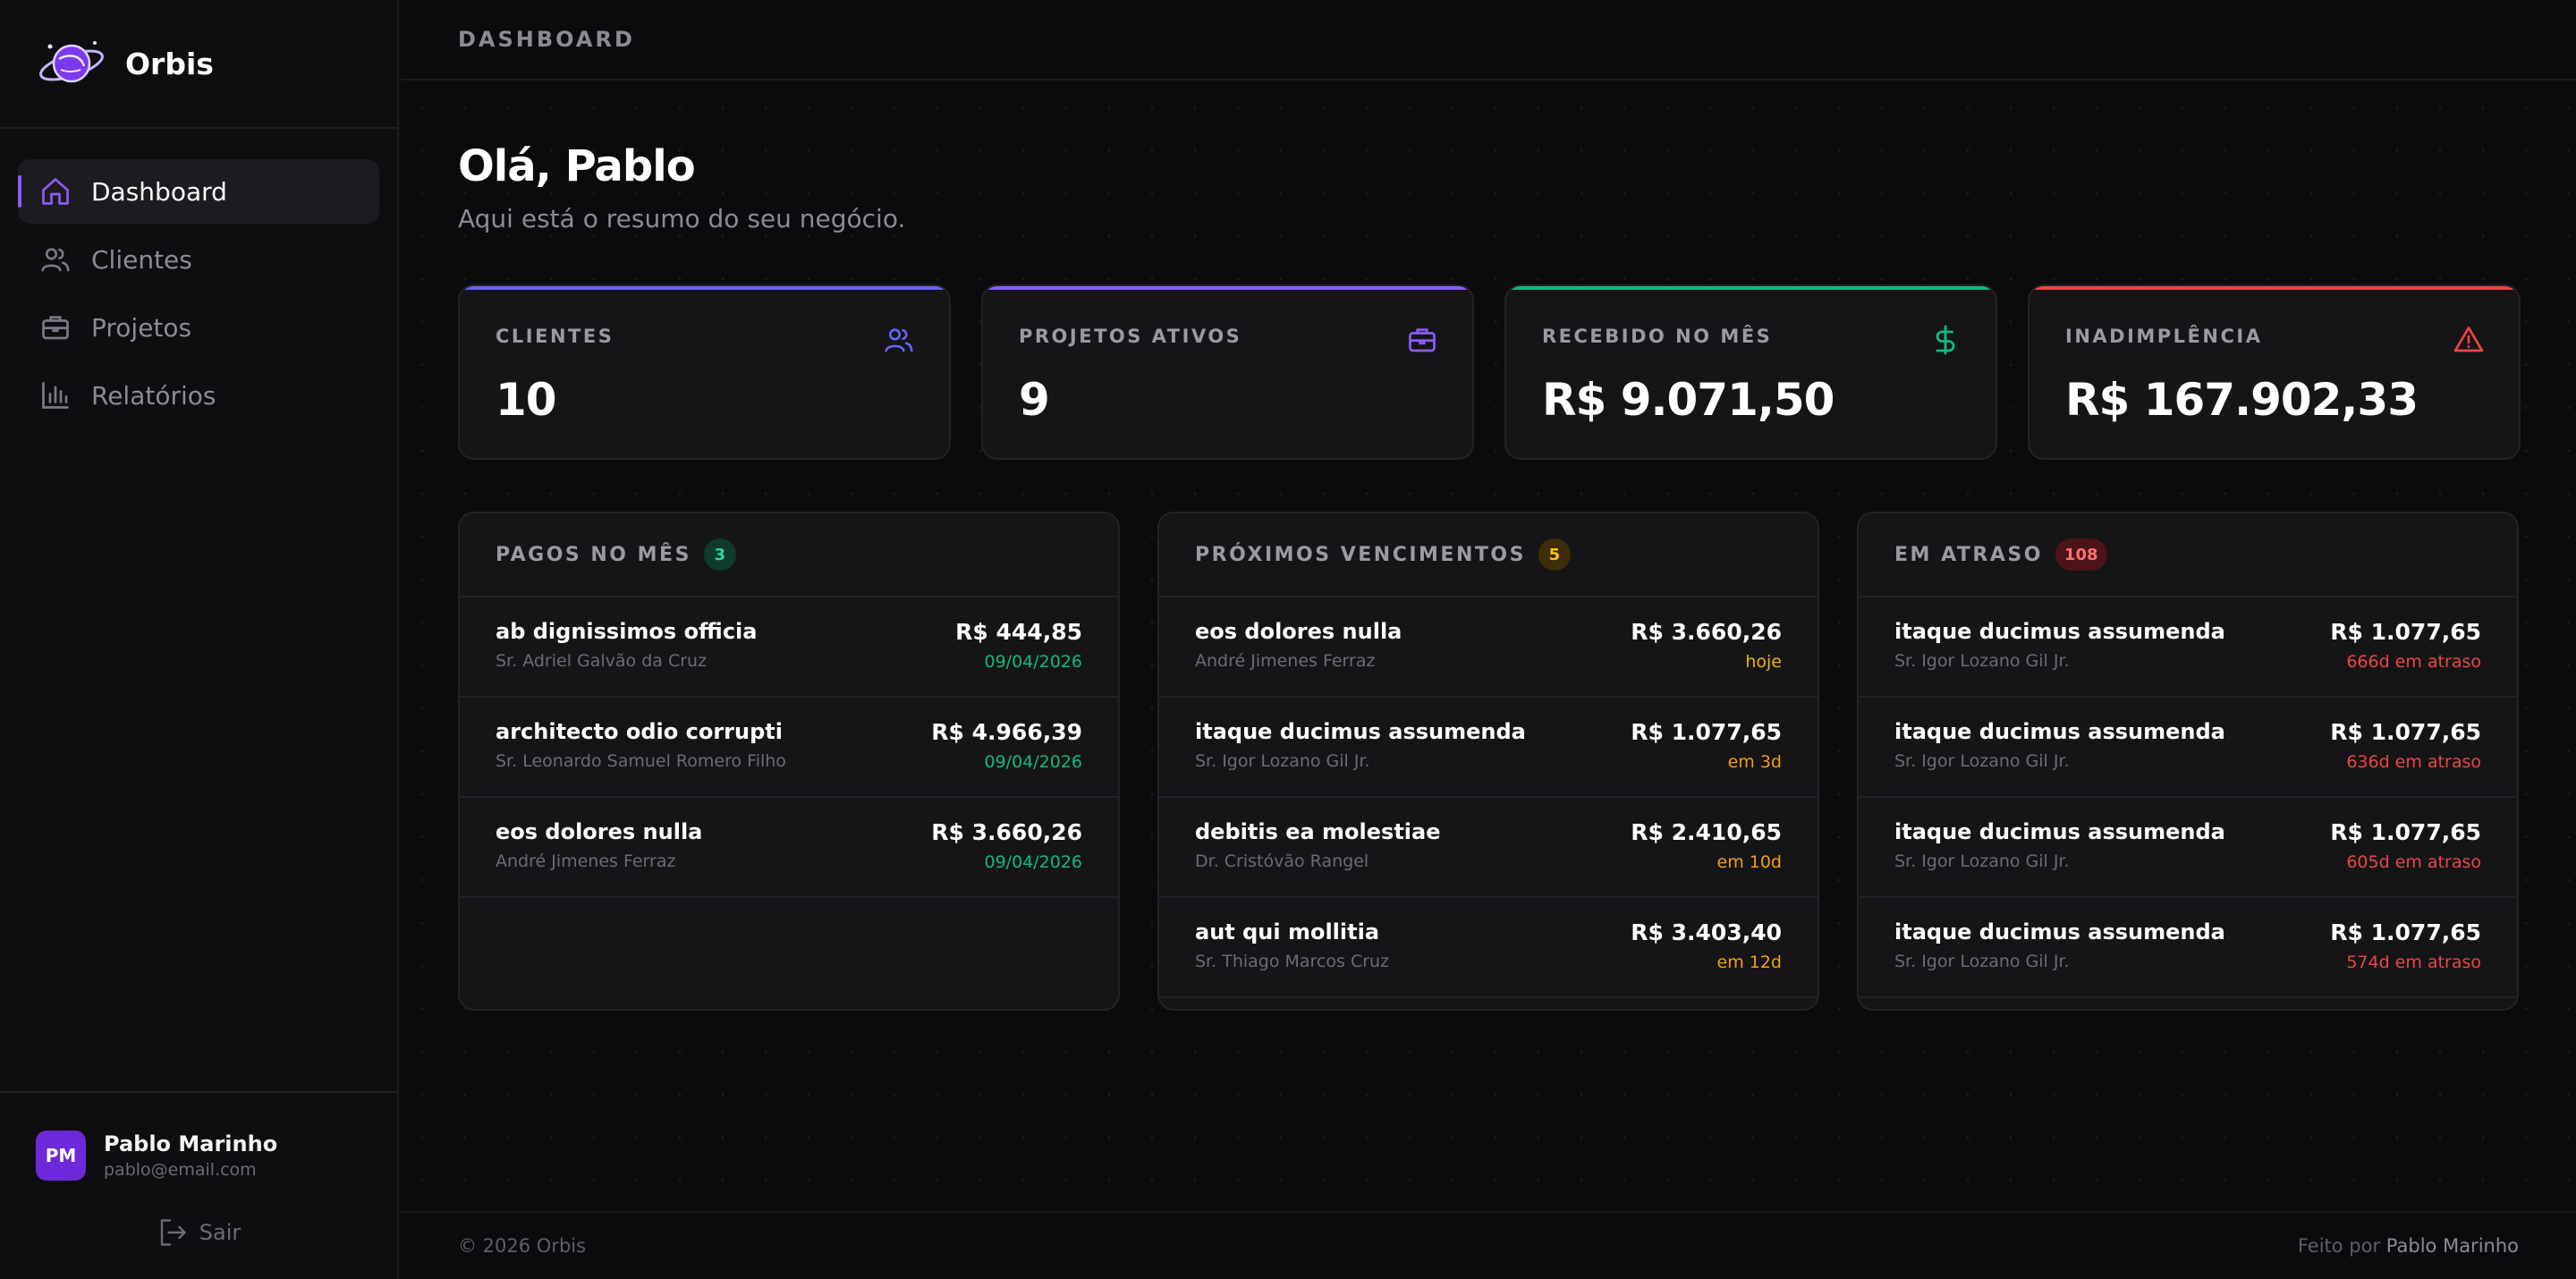 The width and height of the screenshot is (2576, 1279). I want to click on made-by: Feito por Pablo Marinho, so click(2408, 1246).